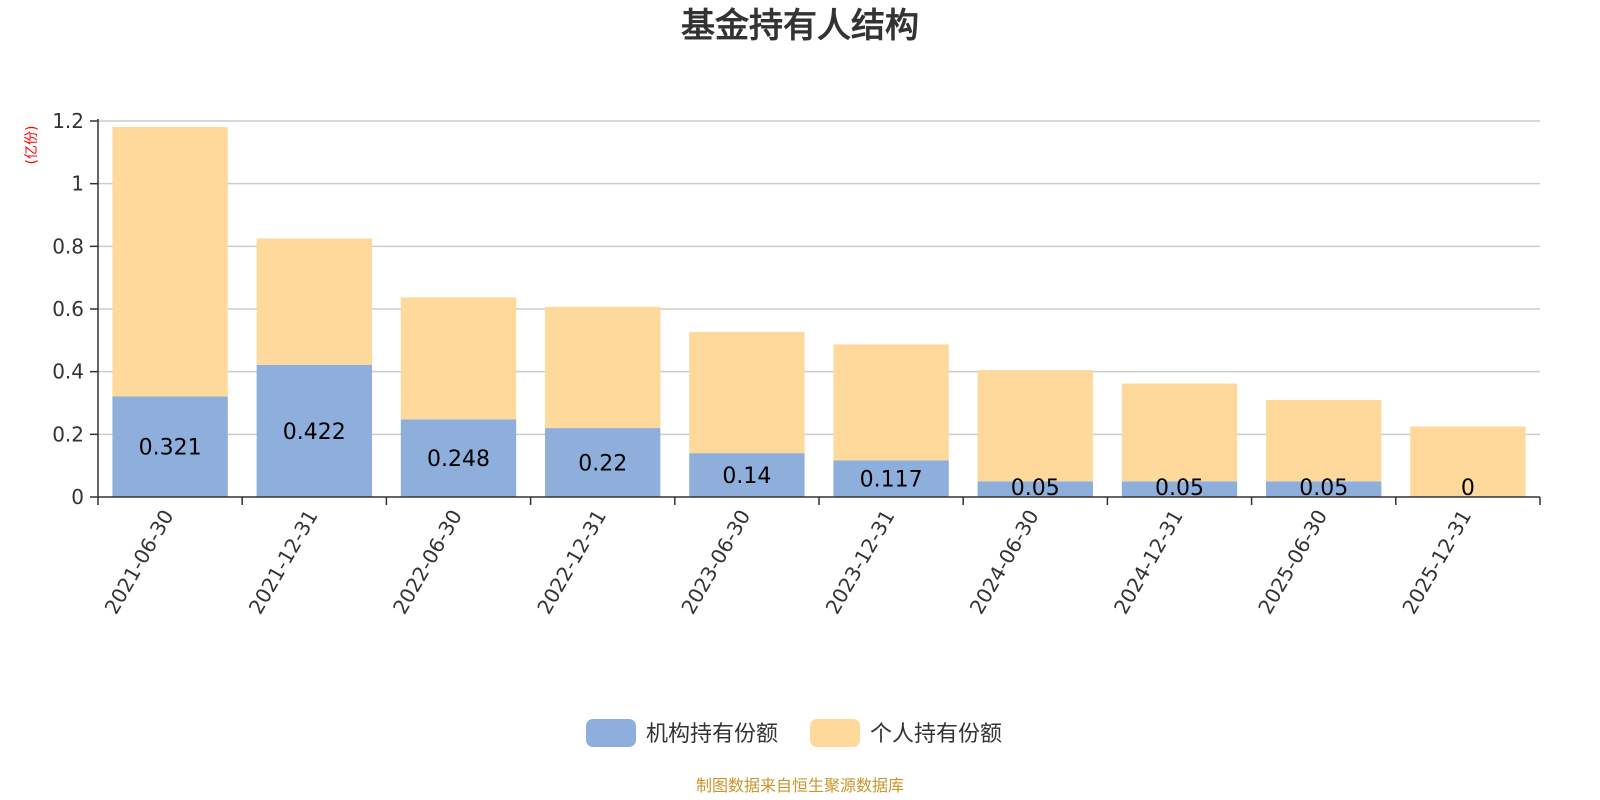 The height and width of the screenshot is (800, 1600). I want to click on x-tick-label: 2022-06-30, so click(427, 562).